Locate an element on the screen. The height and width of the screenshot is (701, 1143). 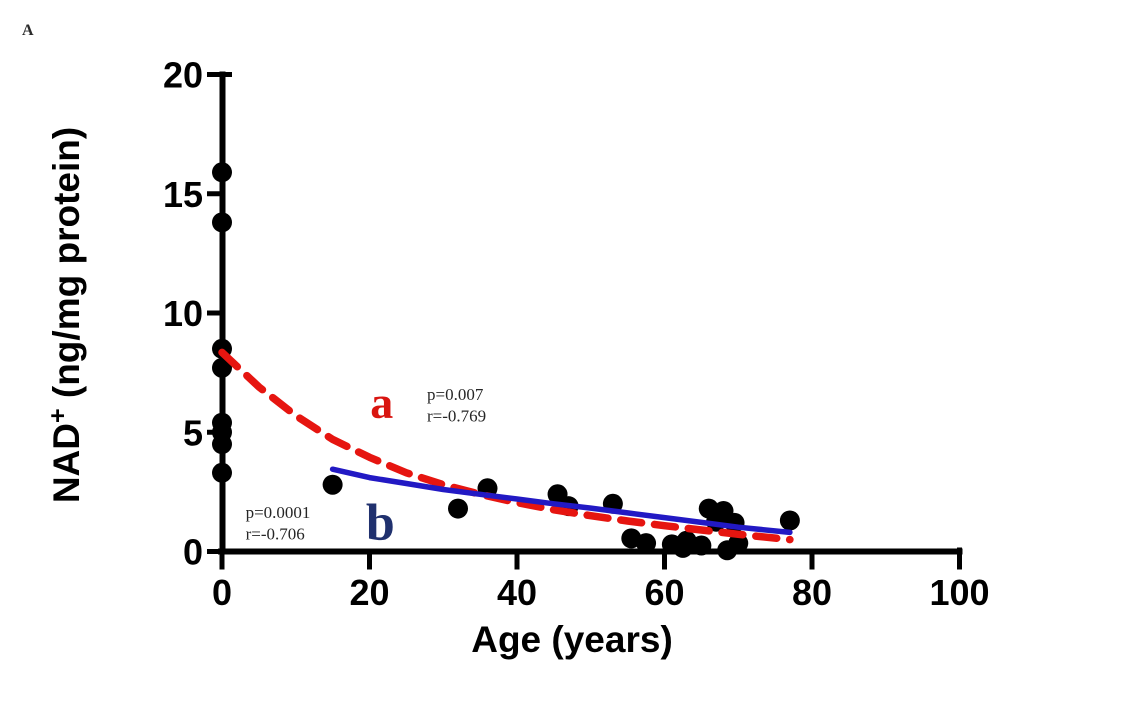
x-axis-title: Age (years) is located at coordinates (572, 639).